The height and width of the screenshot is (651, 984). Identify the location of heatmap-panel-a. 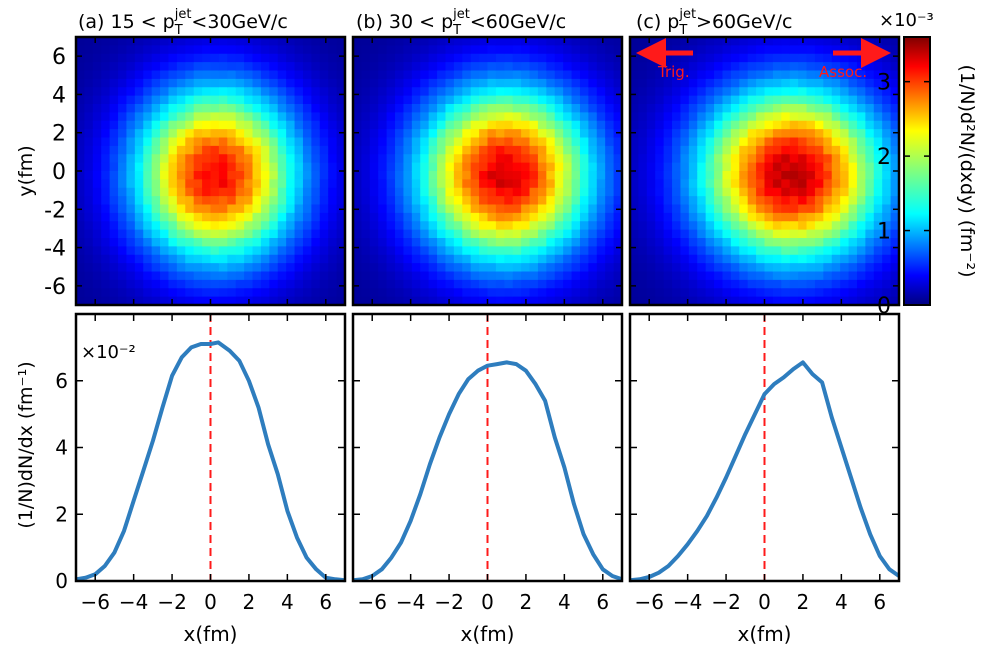
(210, 171).